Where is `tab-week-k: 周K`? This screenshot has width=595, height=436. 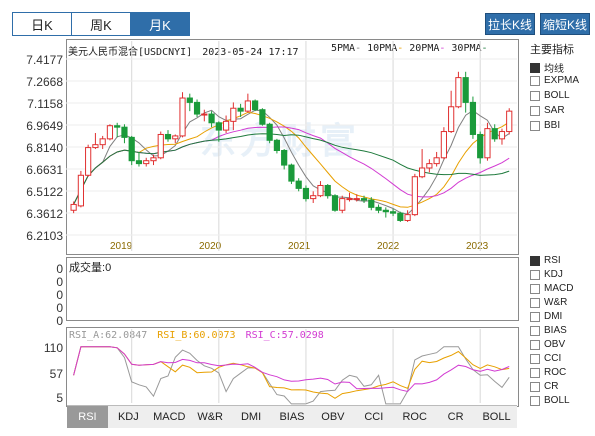 tab-week-k: 周K is located at coordinates (101, 24).